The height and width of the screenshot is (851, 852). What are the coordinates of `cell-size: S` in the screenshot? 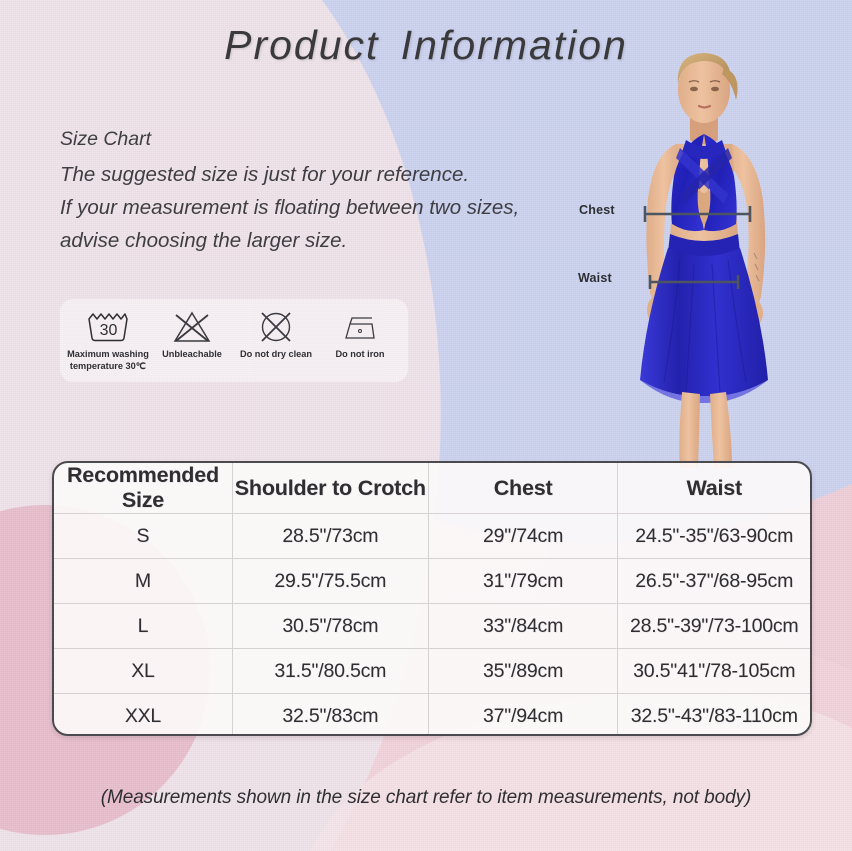 It's located at (143, 536).